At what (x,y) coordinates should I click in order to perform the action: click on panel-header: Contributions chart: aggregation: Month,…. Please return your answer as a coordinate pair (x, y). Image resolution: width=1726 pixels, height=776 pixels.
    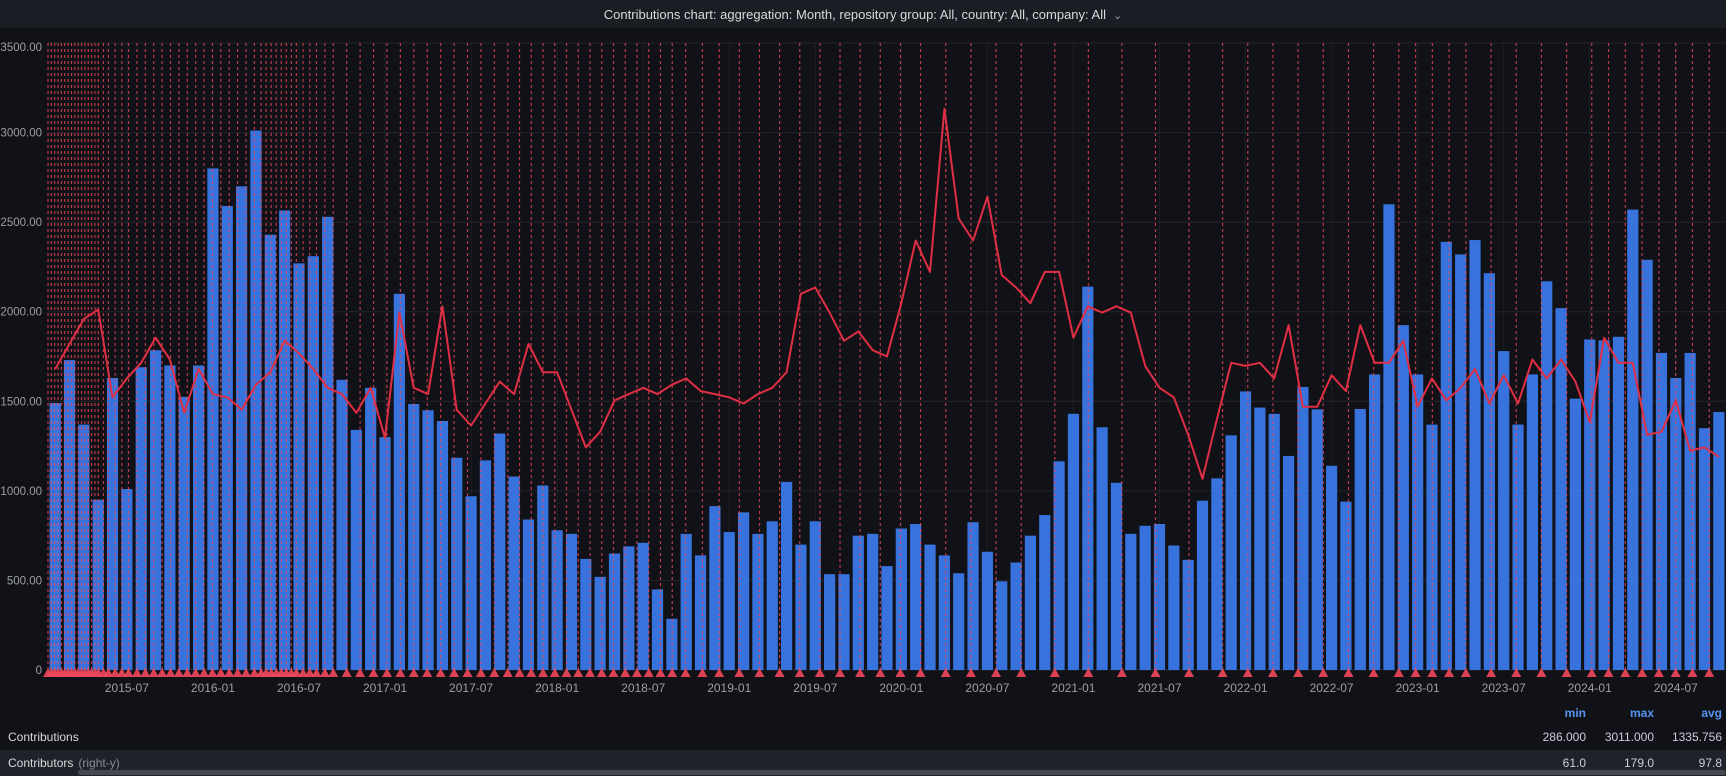
    Looking at the image, I should click on (863, 14).